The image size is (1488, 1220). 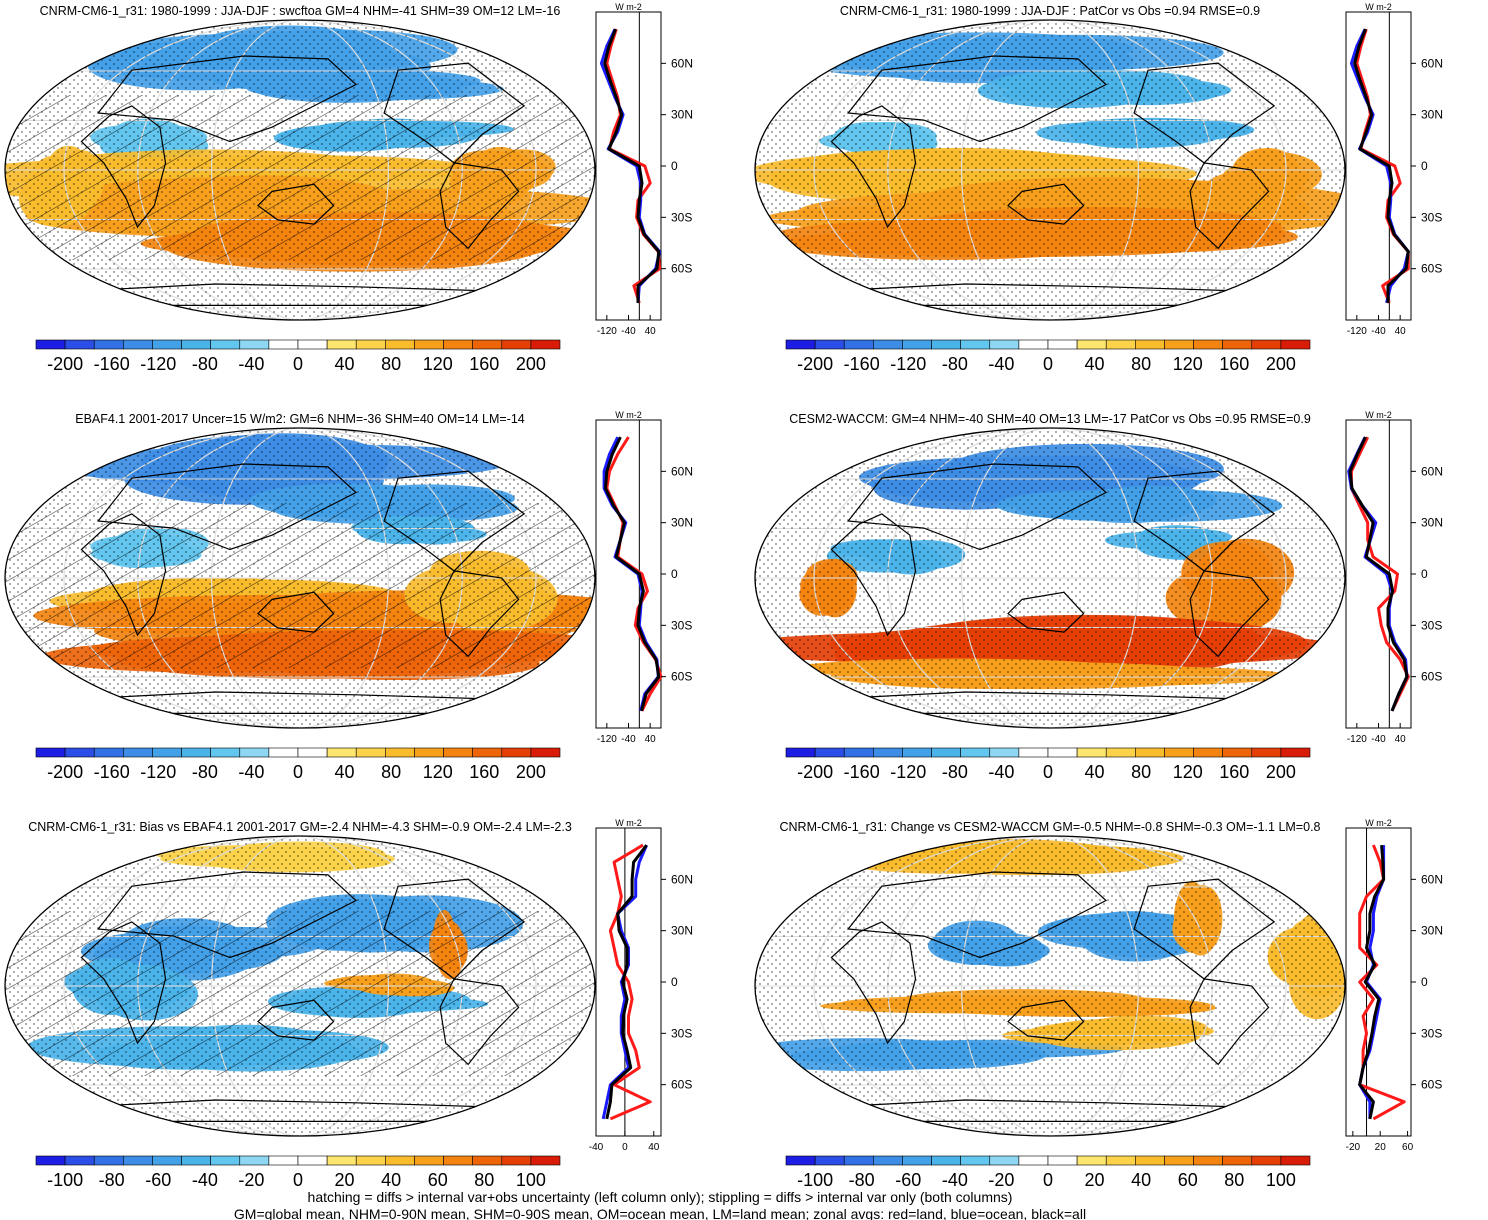 I want to click on zonal-mean-plot: W m-2 60N 30N 0 30S 60S -120 -40 40, so click(x=644, y=169).